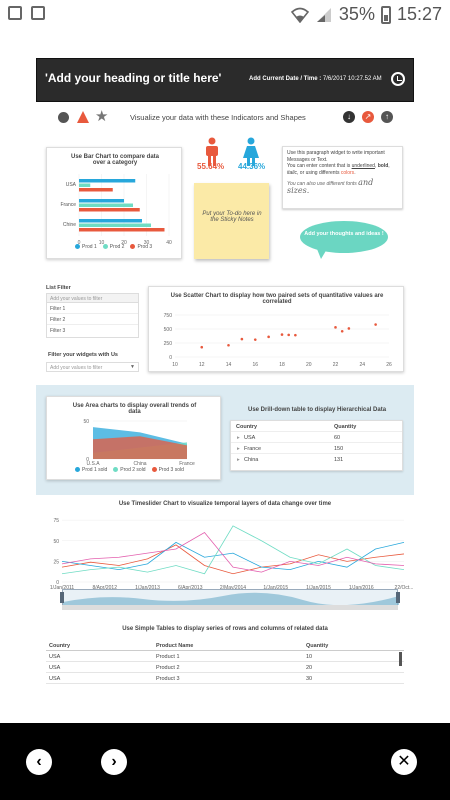  Describe the element at coordinates (105, 588) in the screenshot. I see `x-tick-label: 8/Apr/2012` at that location.